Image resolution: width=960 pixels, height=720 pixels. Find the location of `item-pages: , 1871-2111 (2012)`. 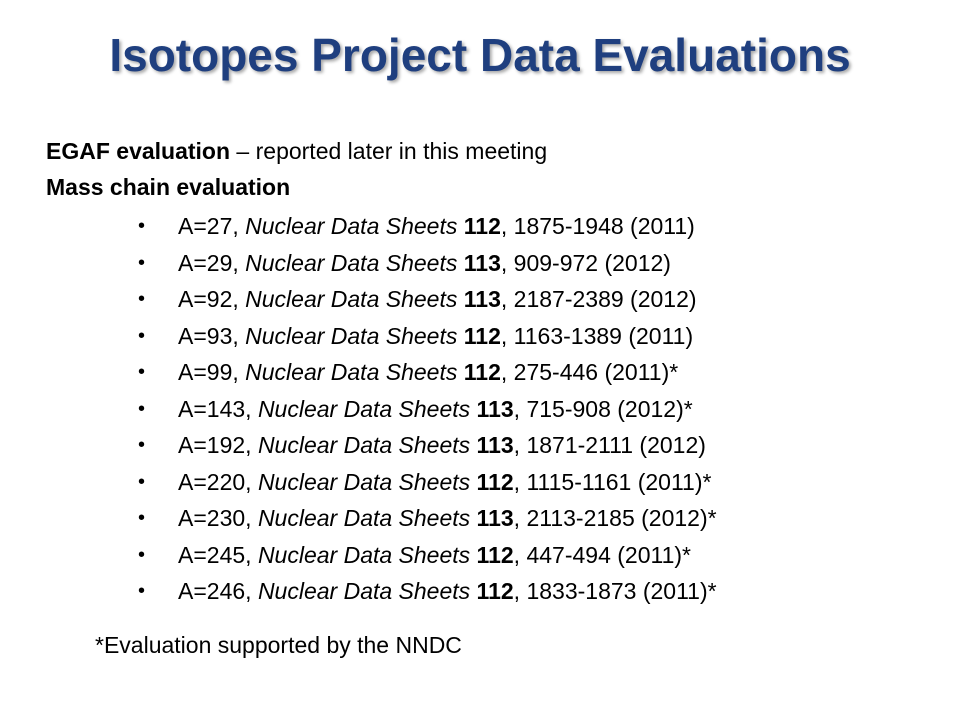

item-pages: , 1871-2111 (2012) is located at coordinates (609, 445).